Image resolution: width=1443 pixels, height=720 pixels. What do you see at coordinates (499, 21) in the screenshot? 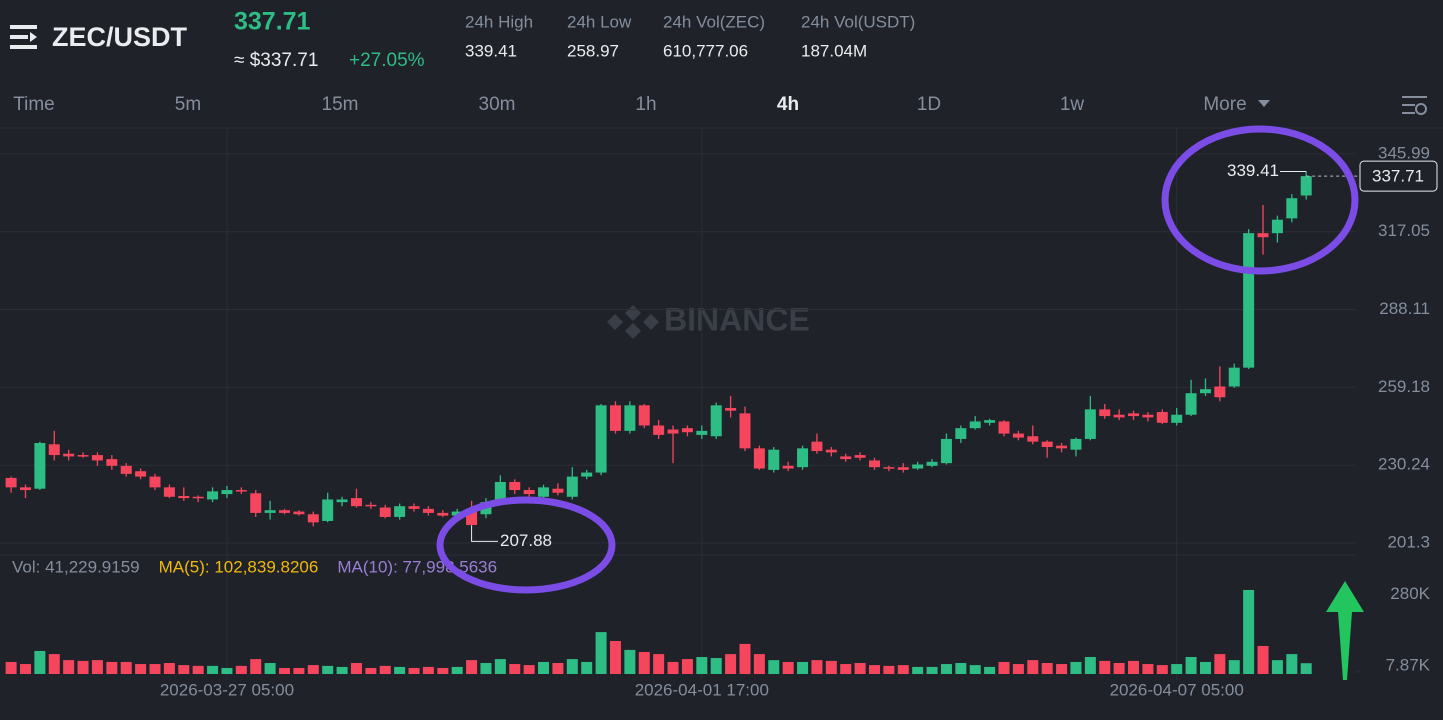
I see `stat-label: 24h High` at bounding box center [499, 21].